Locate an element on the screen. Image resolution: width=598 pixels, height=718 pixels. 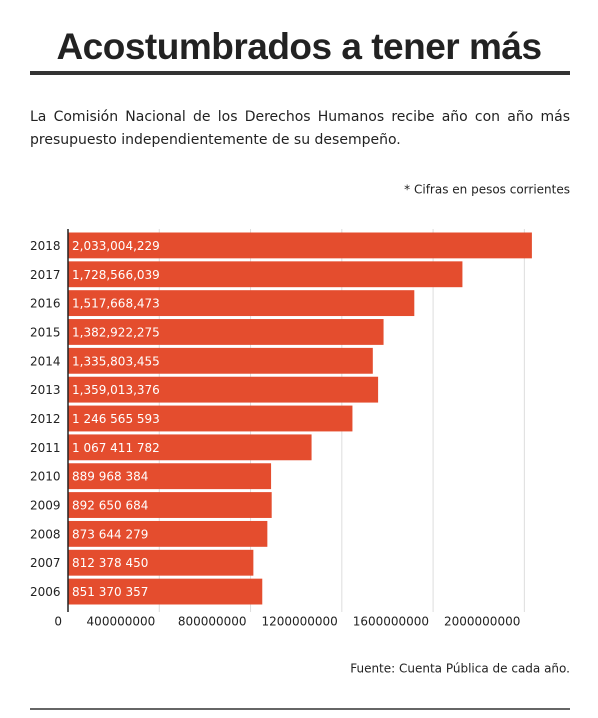
x-tick-label: 1600000000 is located at coordinates (391, 622).